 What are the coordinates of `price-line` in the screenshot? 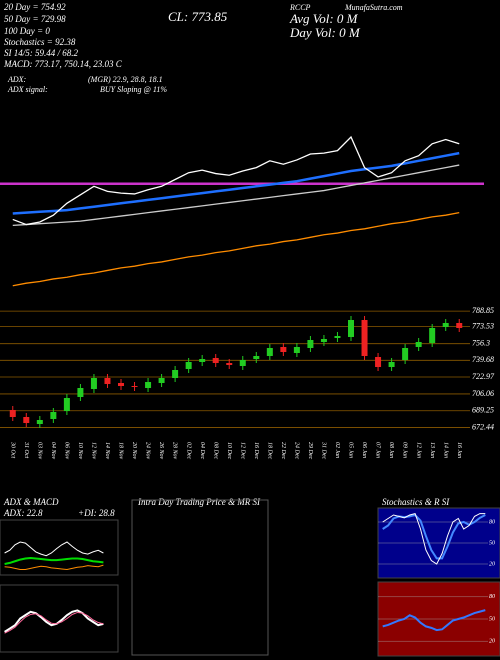 It's located at (236, 180).